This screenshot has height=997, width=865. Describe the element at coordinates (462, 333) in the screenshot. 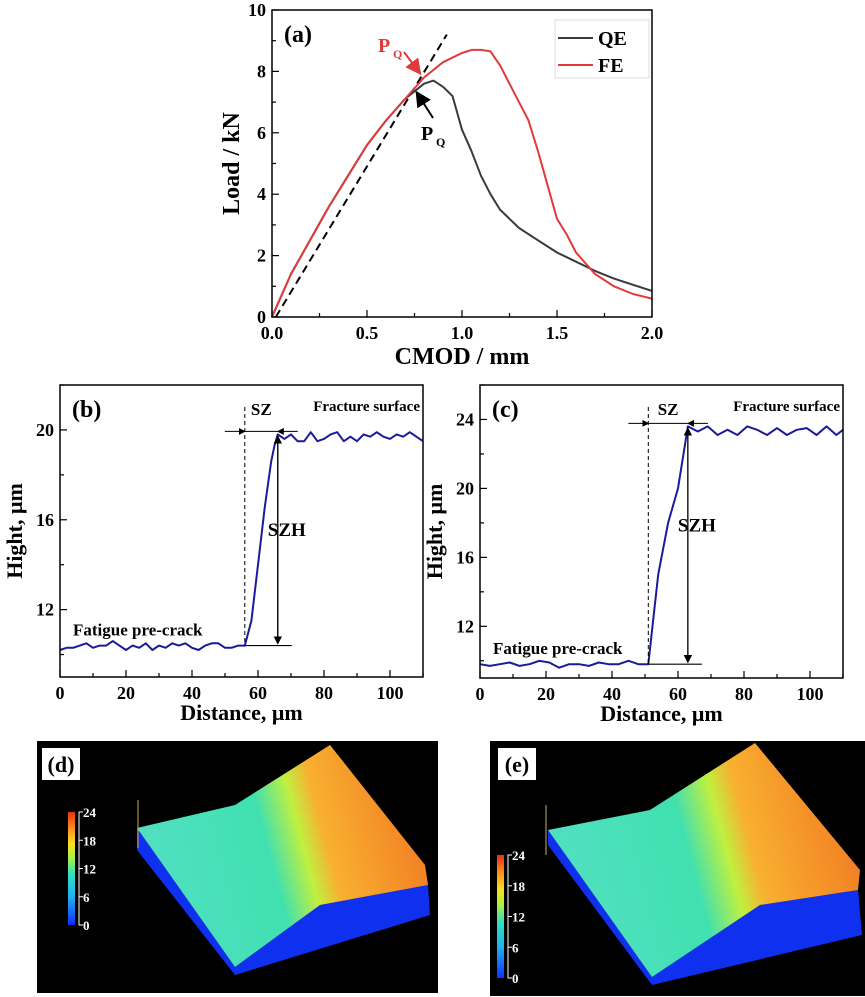

I see `x-tick-label: 1.0` at that location.